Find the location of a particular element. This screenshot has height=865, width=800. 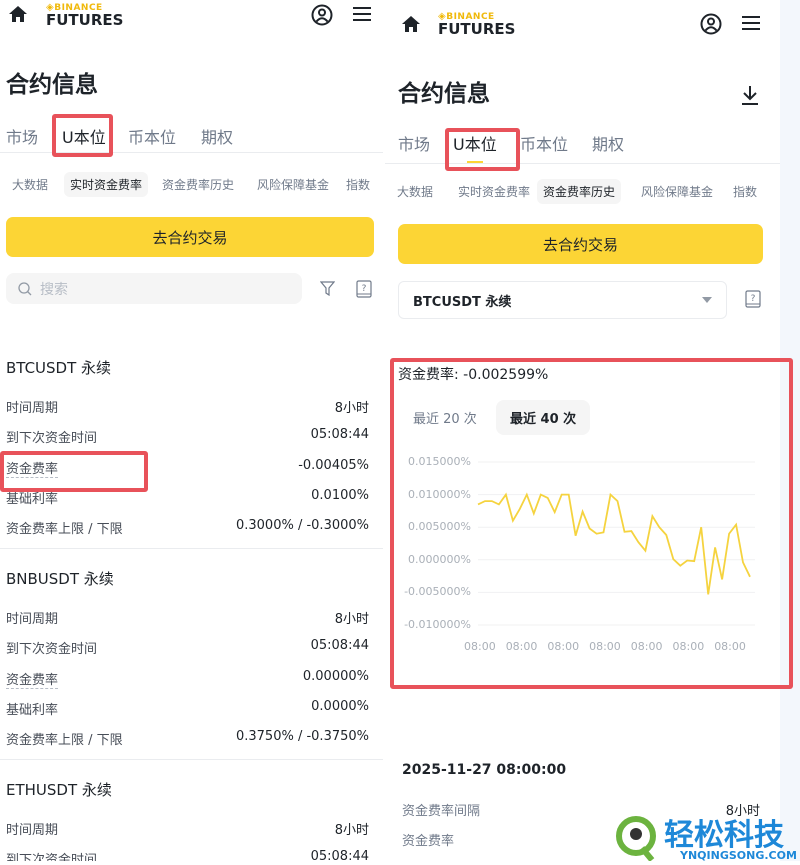

subtab-2: 资金费率历史 is located at coordinates (198, 184).